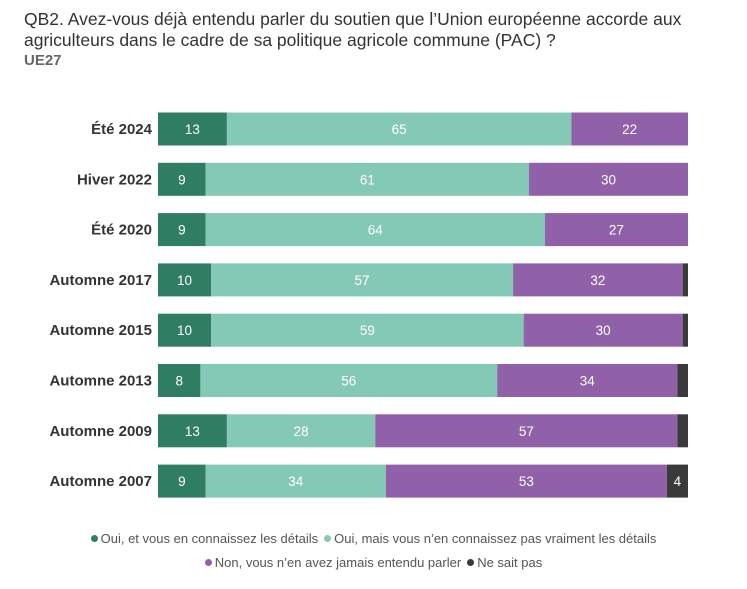 The width and height of the screenshot is (747, 589). I want to click on data-label: 64, so click(376, 230).